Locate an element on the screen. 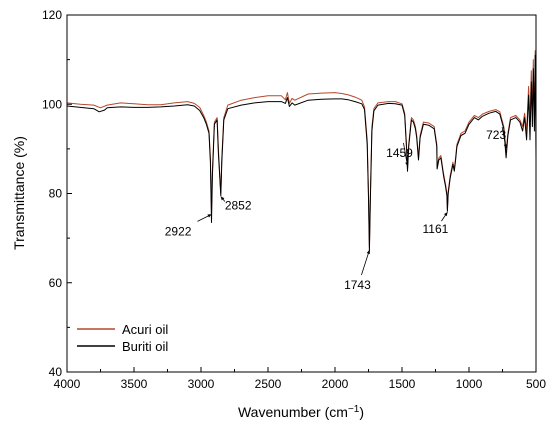 This screenshot has width=550, height=436. x-tick-label: 500 is located at coordinates (536, 384).